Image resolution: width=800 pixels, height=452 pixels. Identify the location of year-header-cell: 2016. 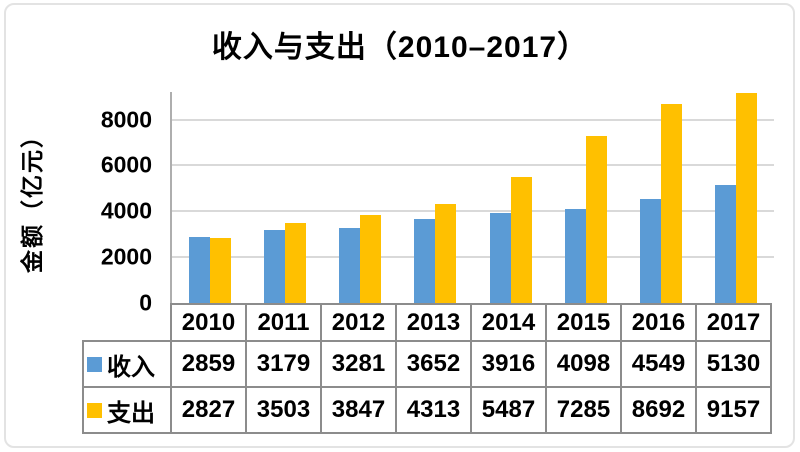
(658, 322).